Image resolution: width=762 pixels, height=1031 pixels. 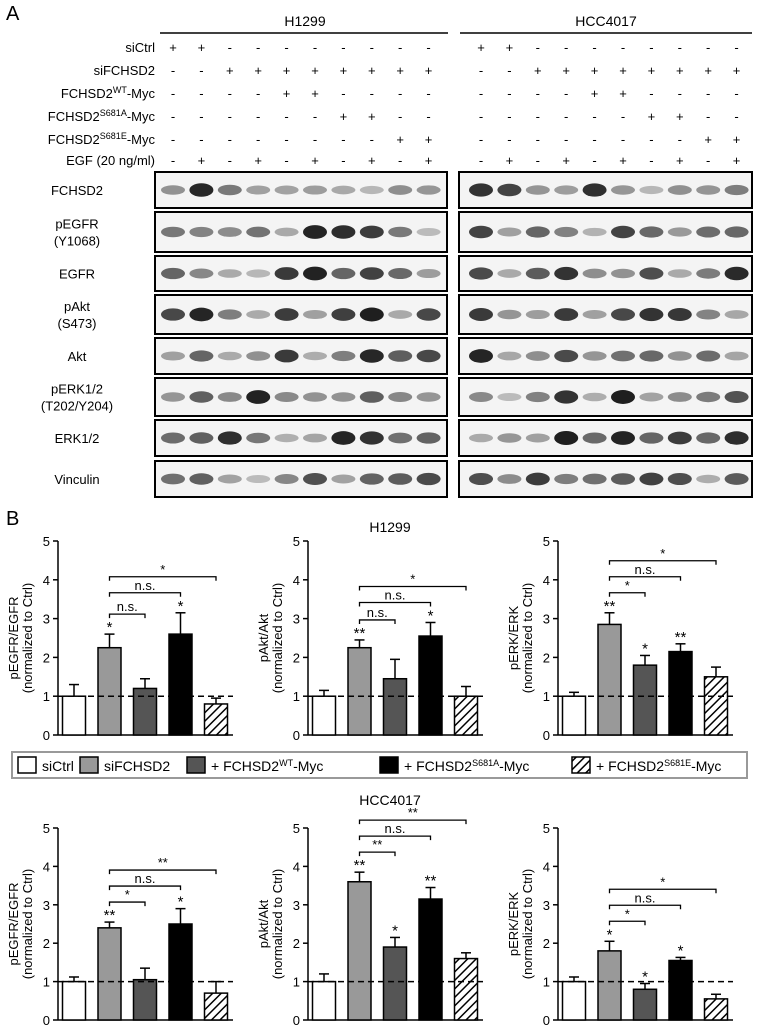 What do you see at coordinates (546, 619) in the screenshot?
I see `y-tick-label: 3` at bounding box center [546, 619].